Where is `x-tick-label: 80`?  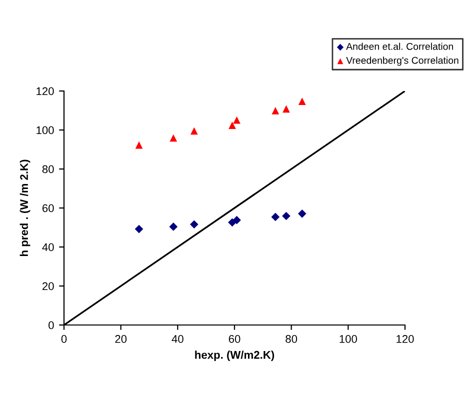 x-tick-label: 80 is located at coordinates (292, 339).